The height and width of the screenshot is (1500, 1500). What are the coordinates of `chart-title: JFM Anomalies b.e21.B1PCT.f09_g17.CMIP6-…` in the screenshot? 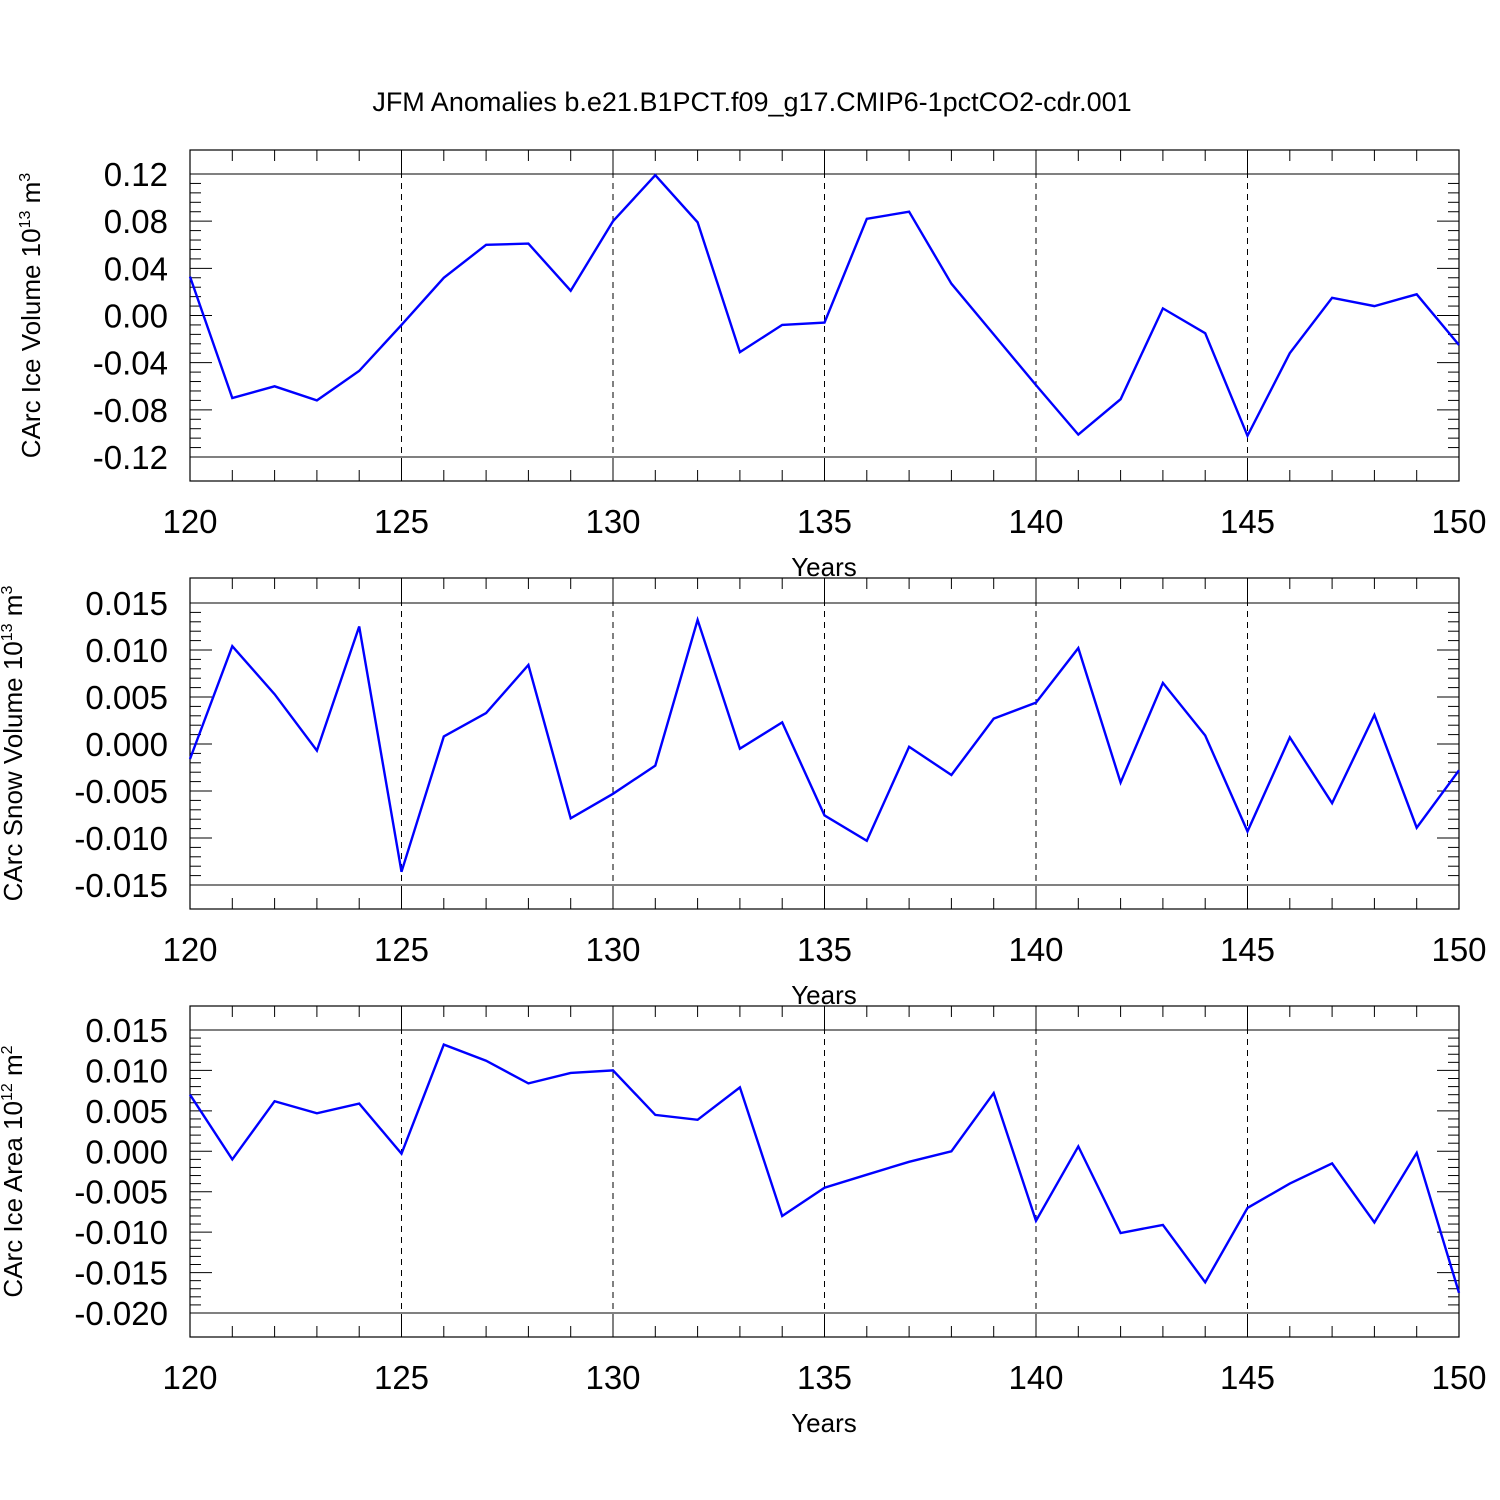 It's located at (751, 102).